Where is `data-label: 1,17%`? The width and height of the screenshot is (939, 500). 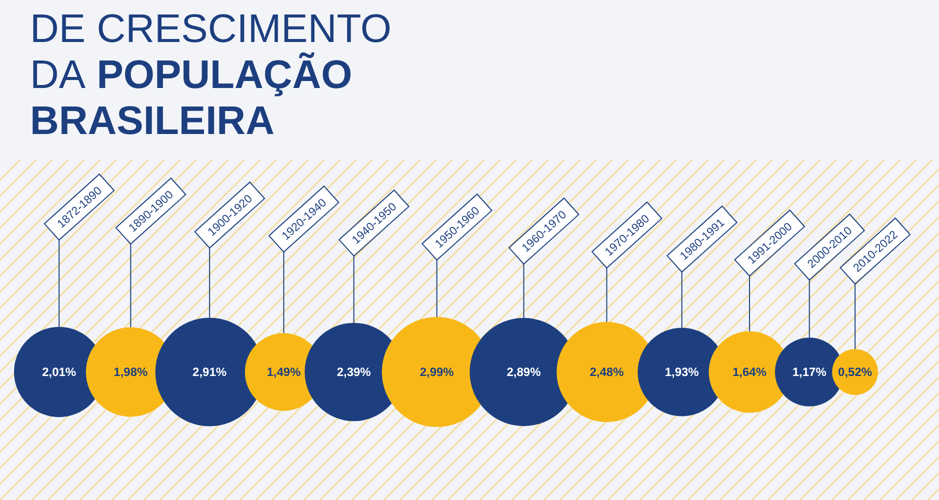 data-label: 1,17% is located at coordinates (809, 372).